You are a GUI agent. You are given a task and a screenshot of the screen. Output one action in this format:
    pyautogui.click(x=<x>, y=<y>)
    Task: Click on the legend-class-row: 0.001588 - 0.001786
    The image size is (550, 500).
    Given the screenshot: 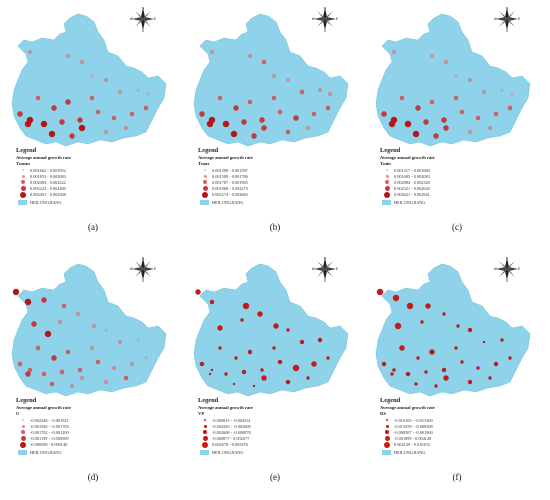 What is the action you would take?
    pyautogui.click(x=278, y=176)
    